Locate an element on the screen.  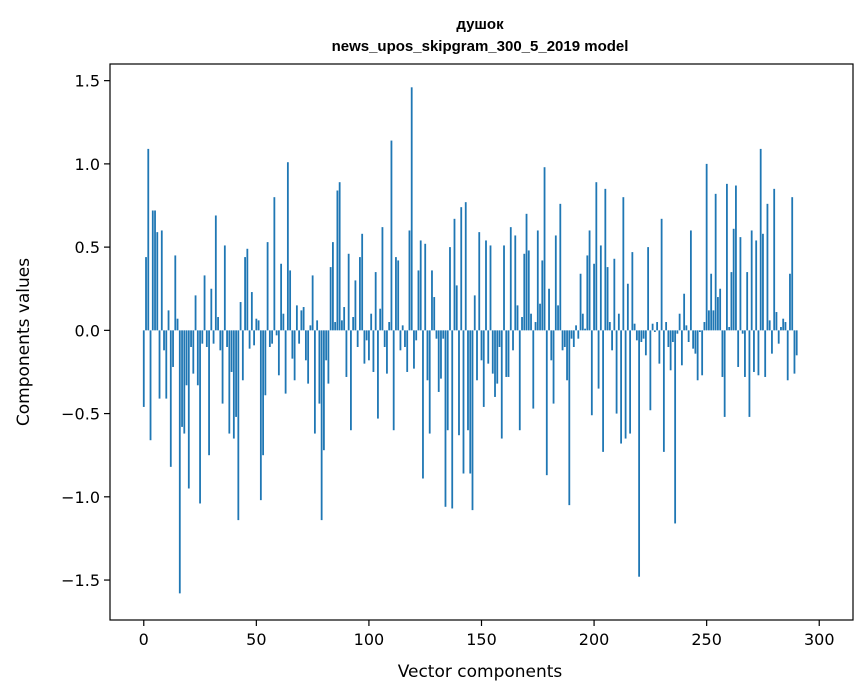
x-tick-label: 0 is located at coordinates (144, 639).